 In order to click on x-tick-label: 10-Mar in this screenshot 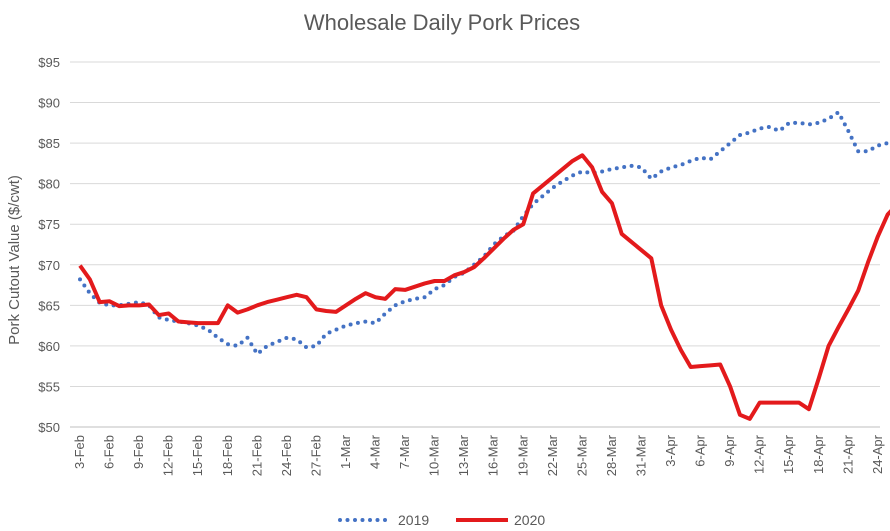, I will do `click(434, 455)`.